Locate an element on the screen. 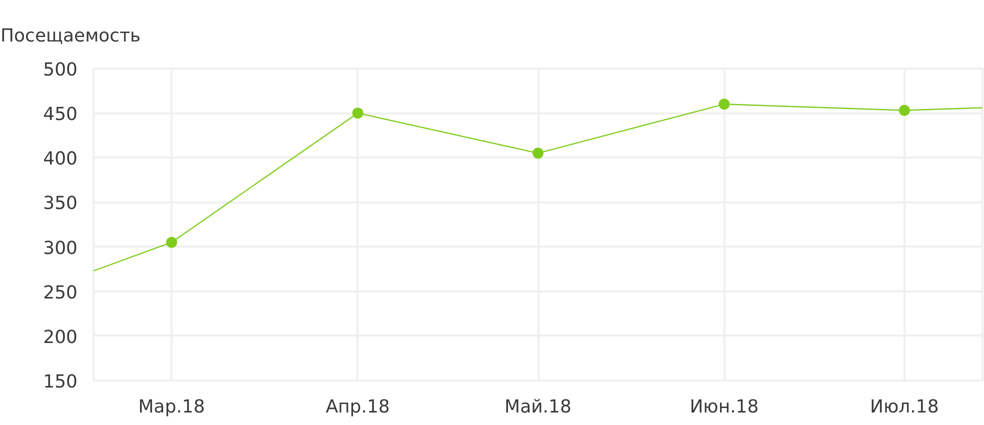 The height and width of the screenshot is (425, 984). y-tick-label: 500 is located at coordinates (60, 70).